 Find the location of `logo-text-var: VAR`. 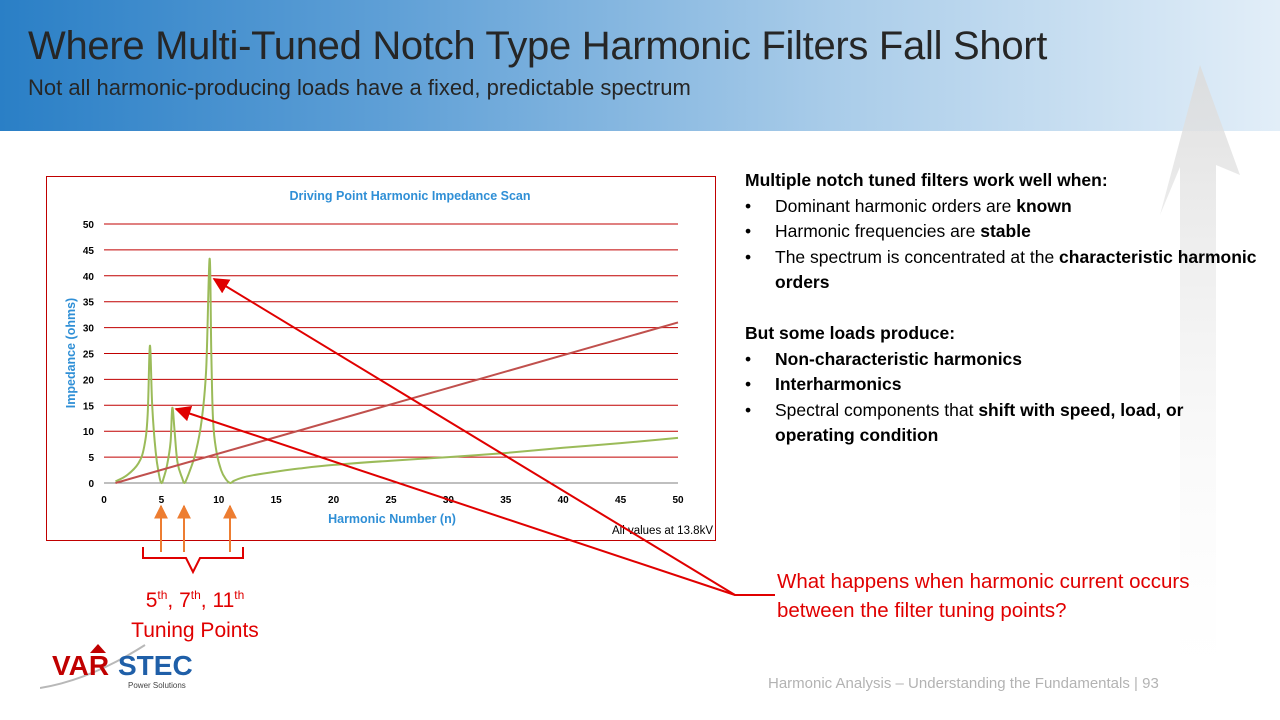

logo-text-var: VAR is located at coordinates (80, 665).